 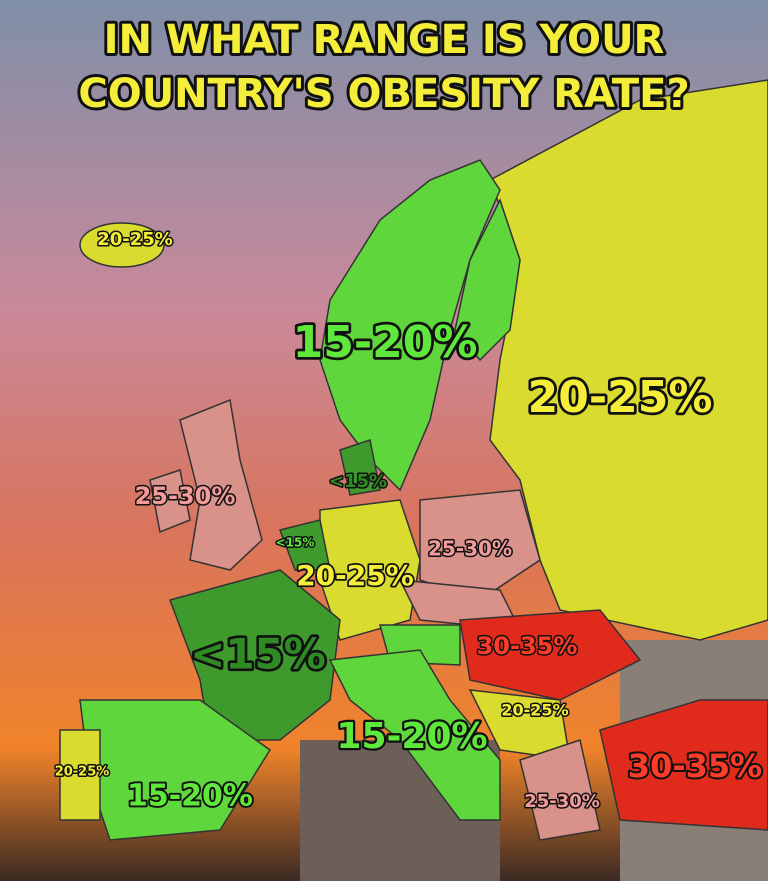 I want to click on finland, so click(x=487, y=280).